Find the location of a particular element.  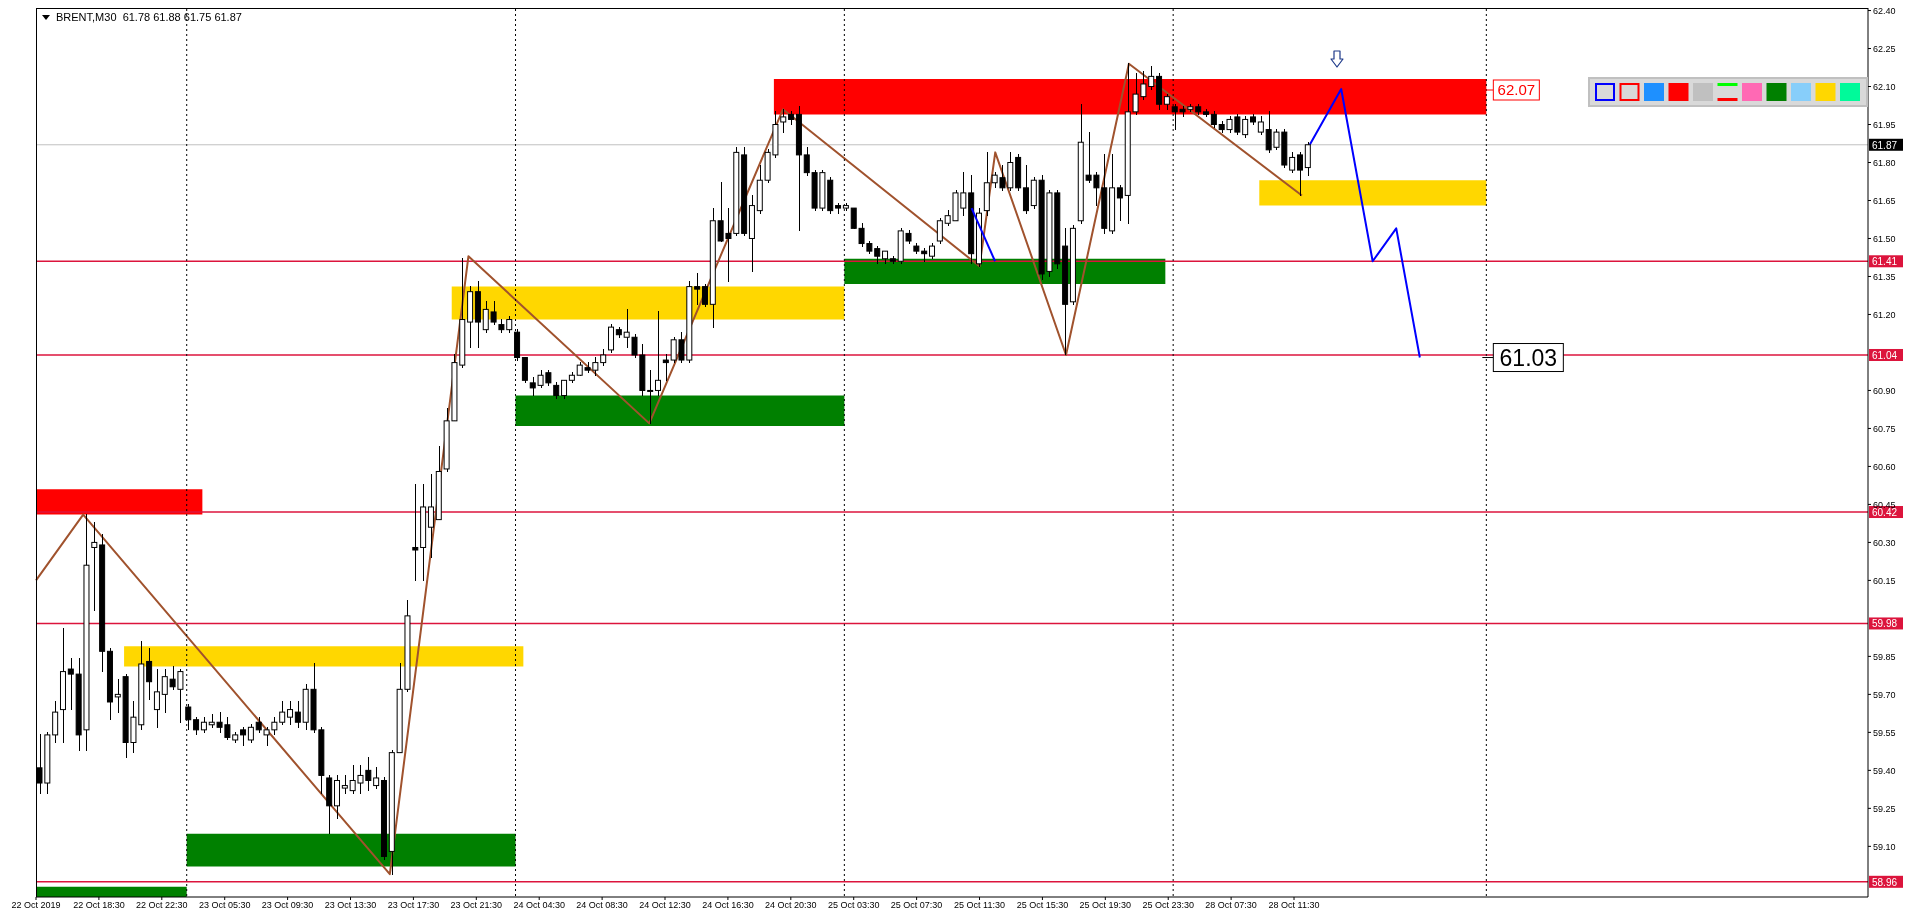

x-tick-label: 22 Oct 18:30 is located at coordinates (99, 905).